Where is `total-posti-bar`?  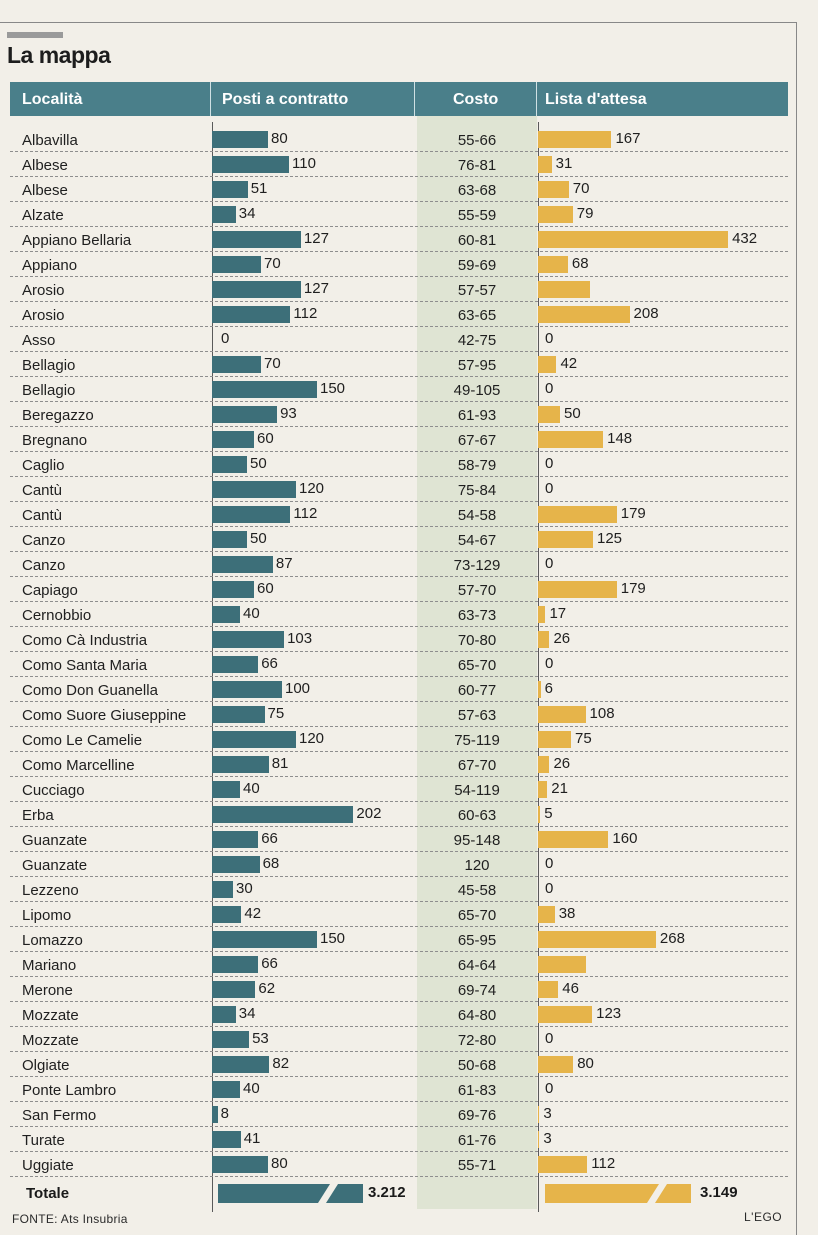
total-posti-bar is located at coordinates (290, 1193).